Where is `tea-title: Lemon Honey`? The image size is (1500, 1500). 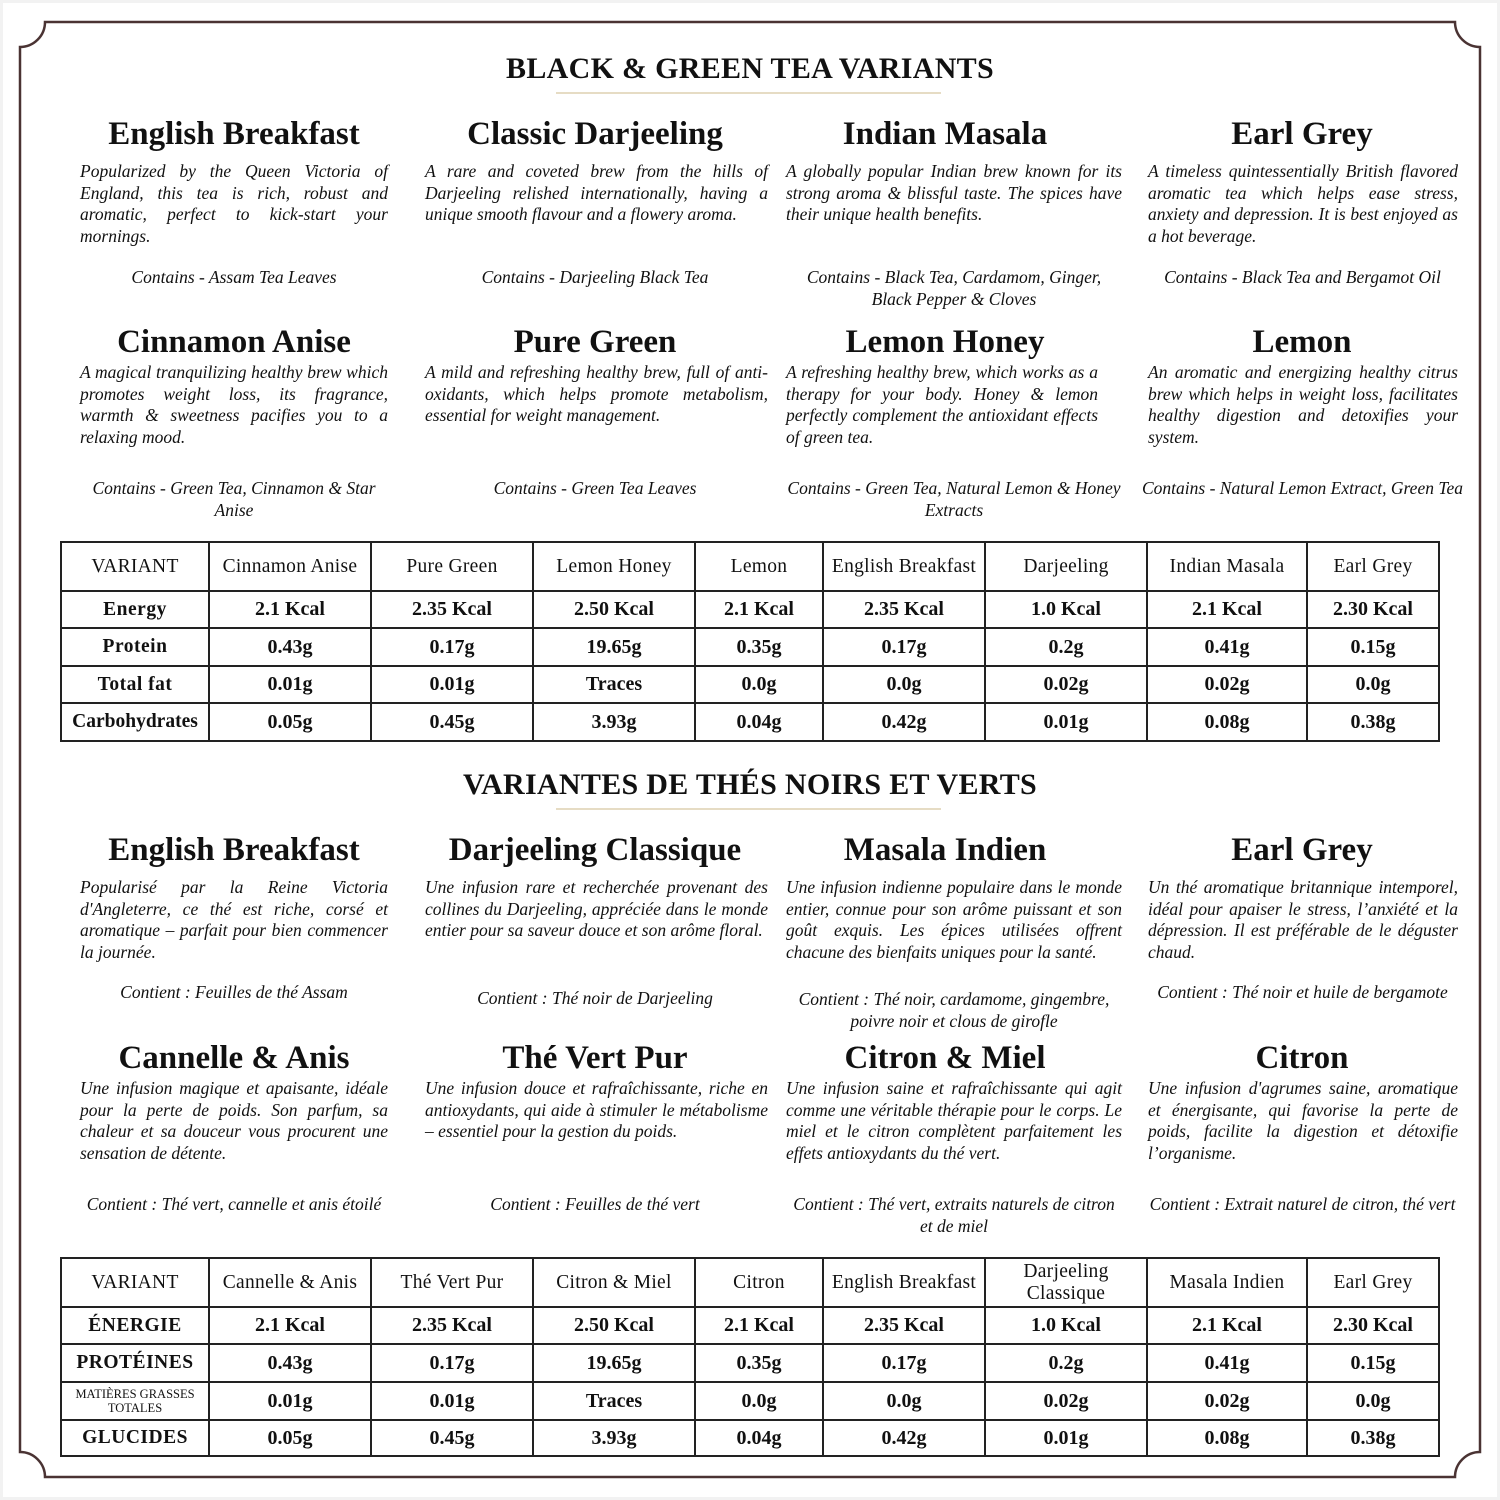 tea-title: Lemon Honey is located at coordinates (945, 342).